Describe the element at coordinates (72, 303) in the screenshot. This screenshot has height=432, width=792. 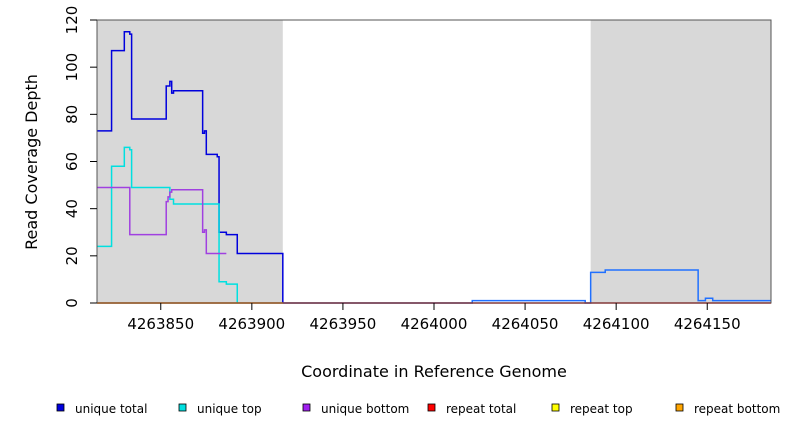
I see `y-tick-label: 0` at that location.